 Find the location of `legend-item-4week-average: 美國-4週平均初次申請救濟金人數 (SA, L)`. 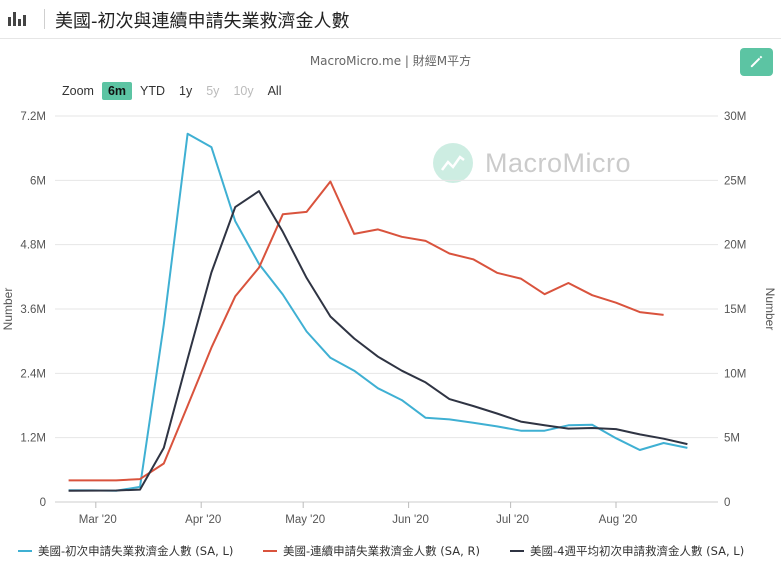

legend-item-4week-average: 美國-4週平均初次申請救濟金人數 (SA, L) is located at coordinates (627, 551).